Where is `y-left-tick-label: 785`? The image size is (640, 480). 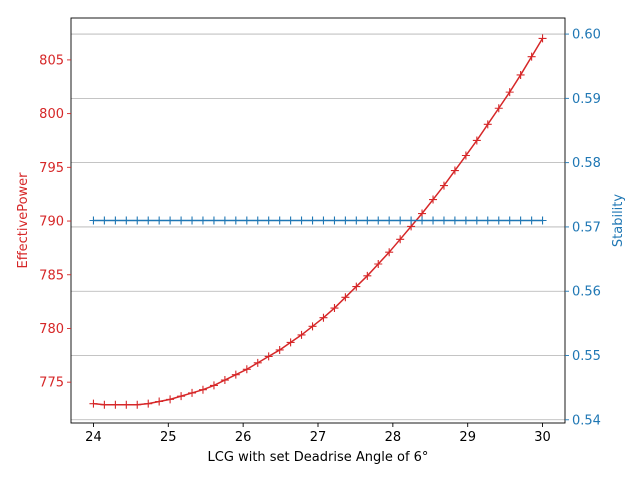 y-left-tick-label: 785 is located at coordinates (51, 275).